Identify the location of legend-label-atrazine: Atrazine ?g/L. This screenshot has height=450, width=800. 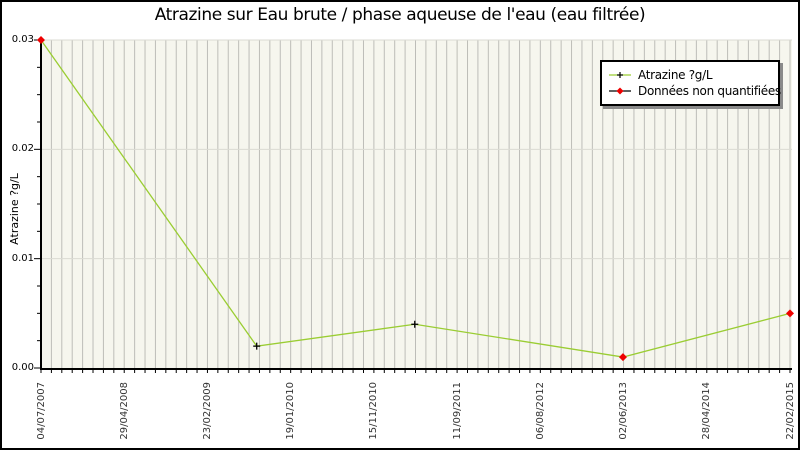
(675, 75).